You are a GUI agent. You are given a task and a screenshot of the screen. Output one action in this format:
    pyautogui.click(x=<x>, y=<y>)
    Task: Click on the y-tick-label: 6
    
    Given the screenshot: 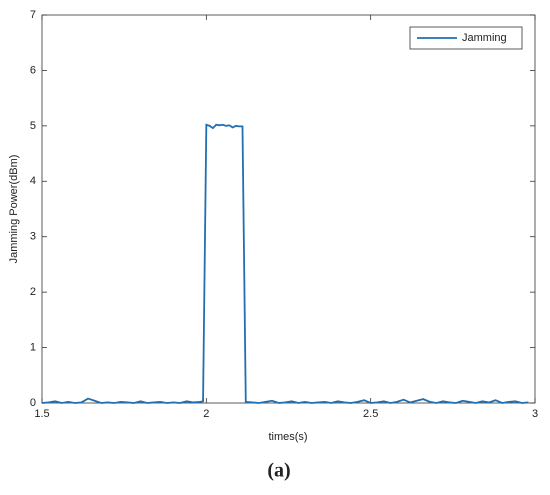 What is the action you would take?
    pyautogui.click(x=33, y=70)
    